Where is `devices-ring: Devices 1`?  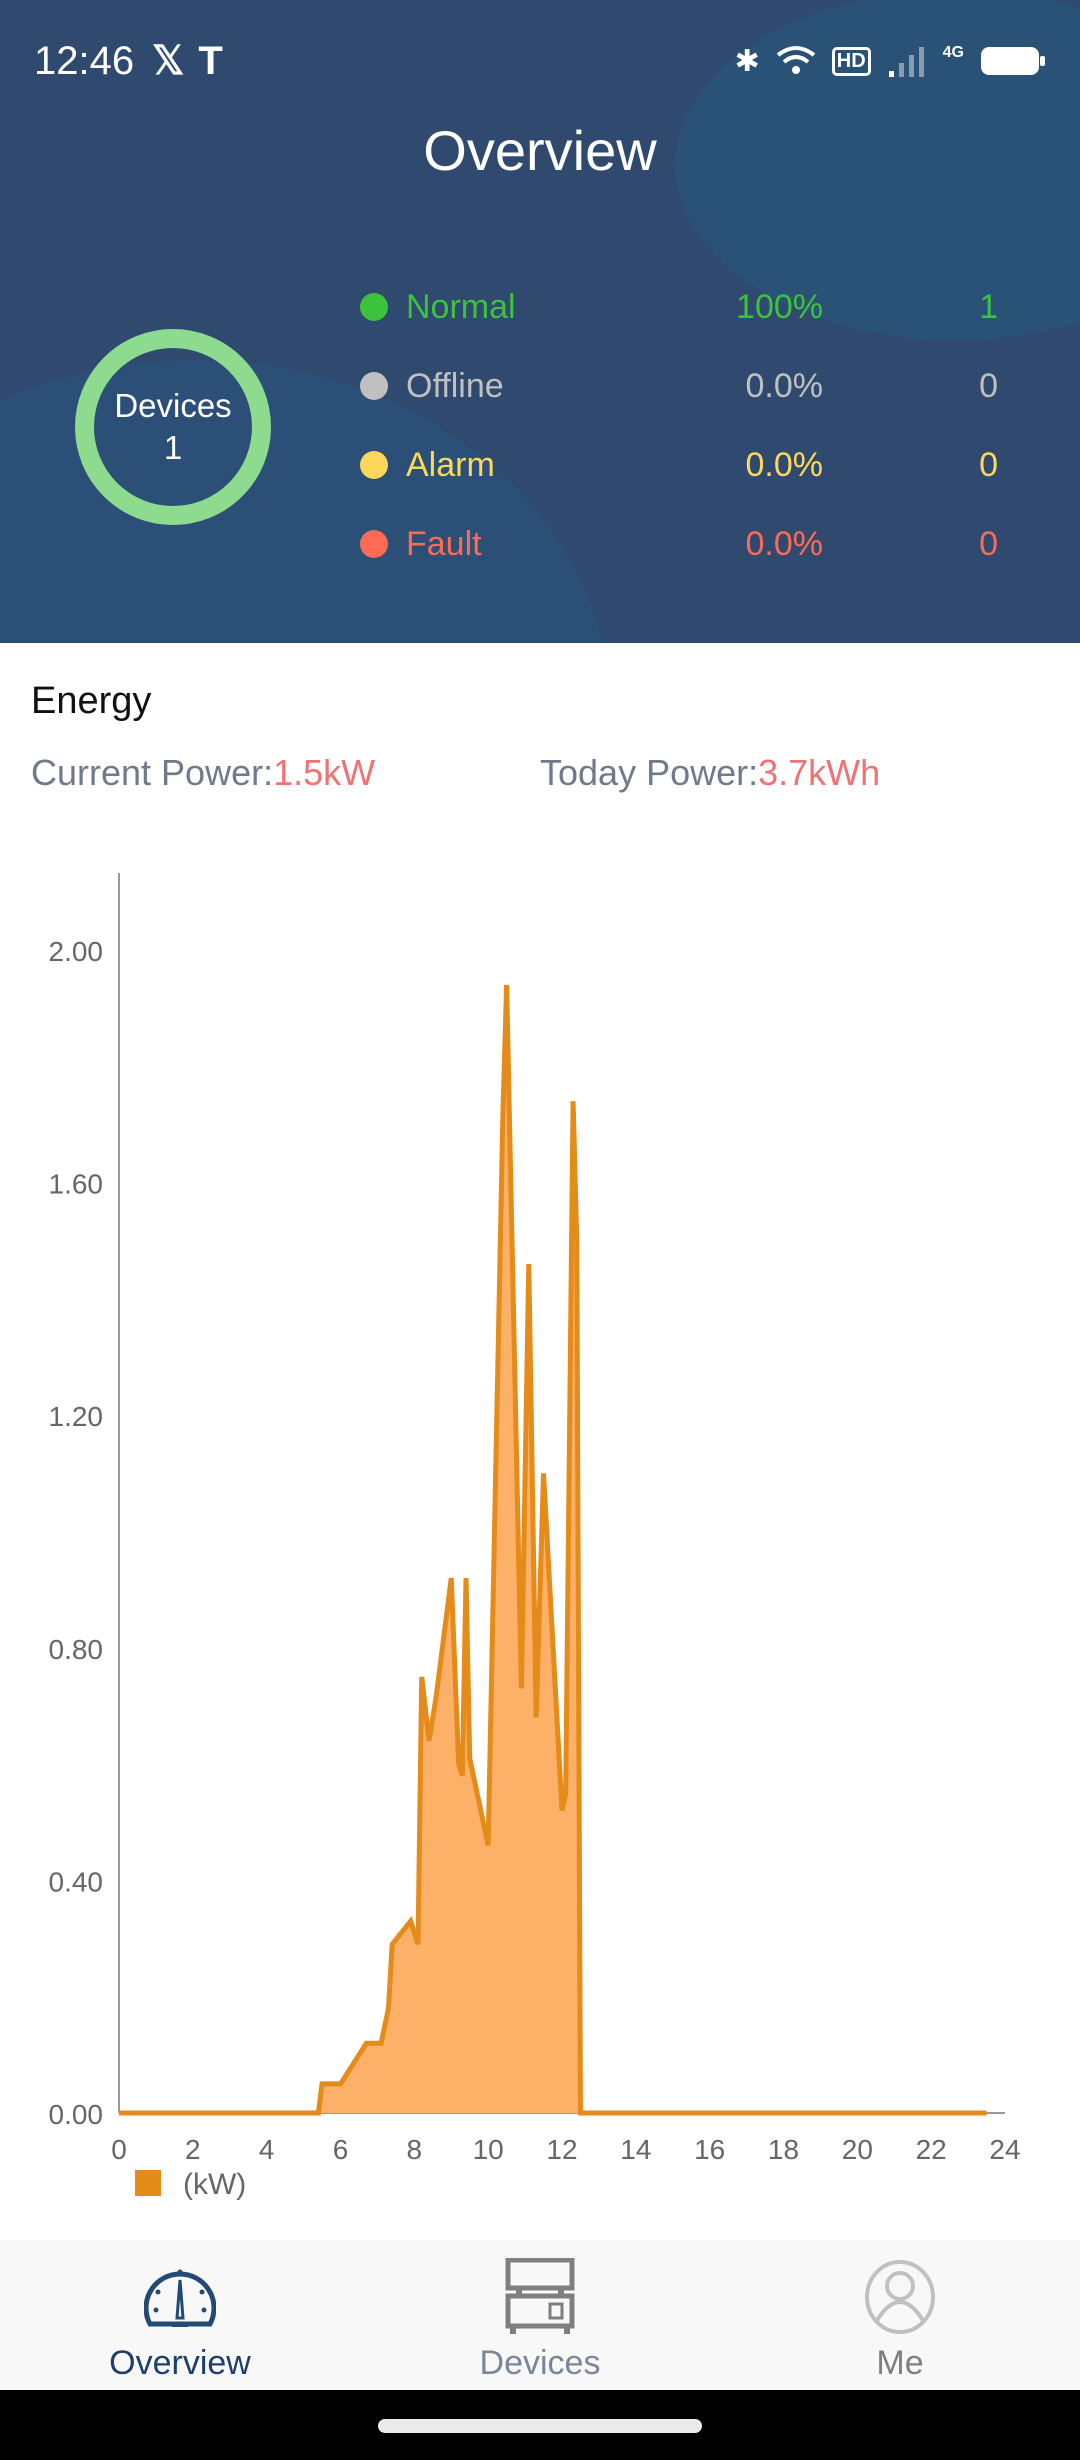
devices-ring: Devices 1 is located at coordinates (173, 427).